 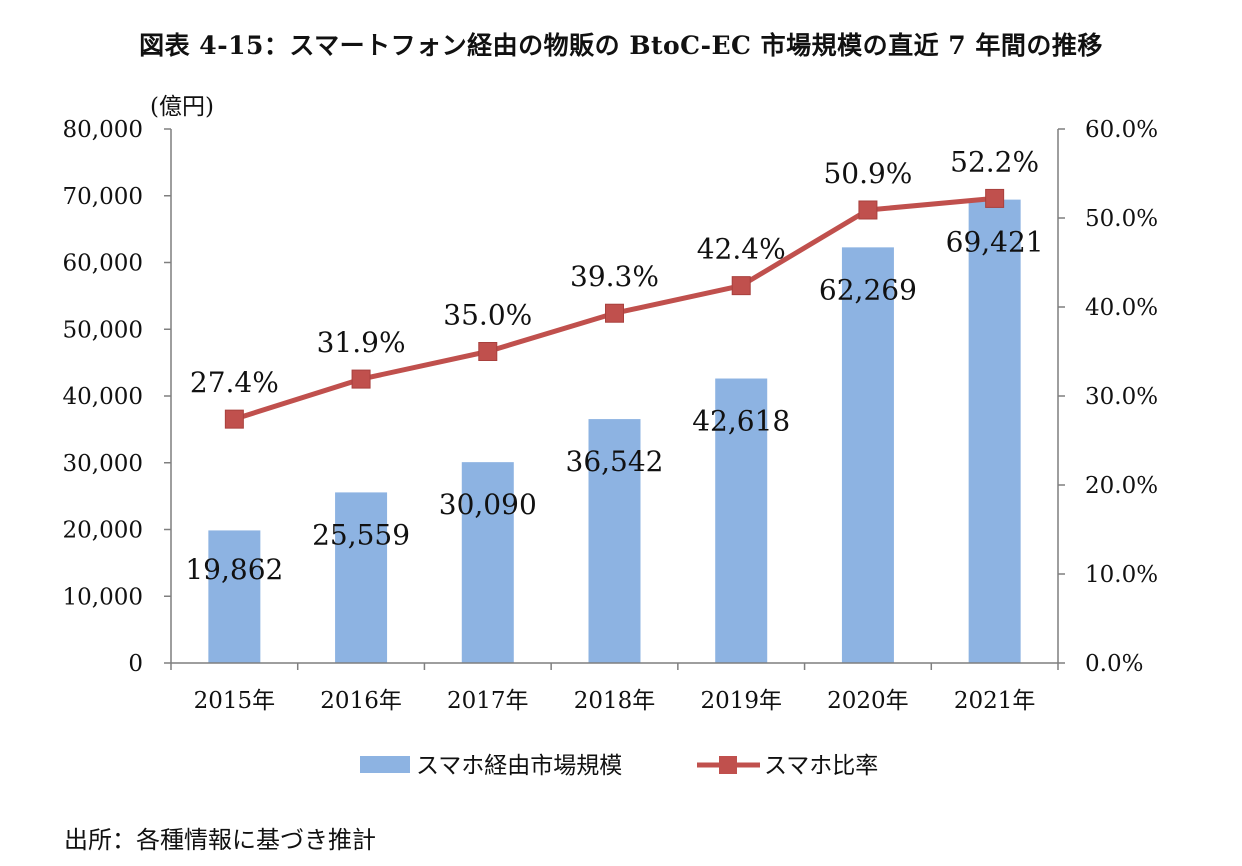 What do you see at coordinates (235, 701) in the screenshot?
I see `x-tick-label: 2015年` at bounding box center [235, 701].